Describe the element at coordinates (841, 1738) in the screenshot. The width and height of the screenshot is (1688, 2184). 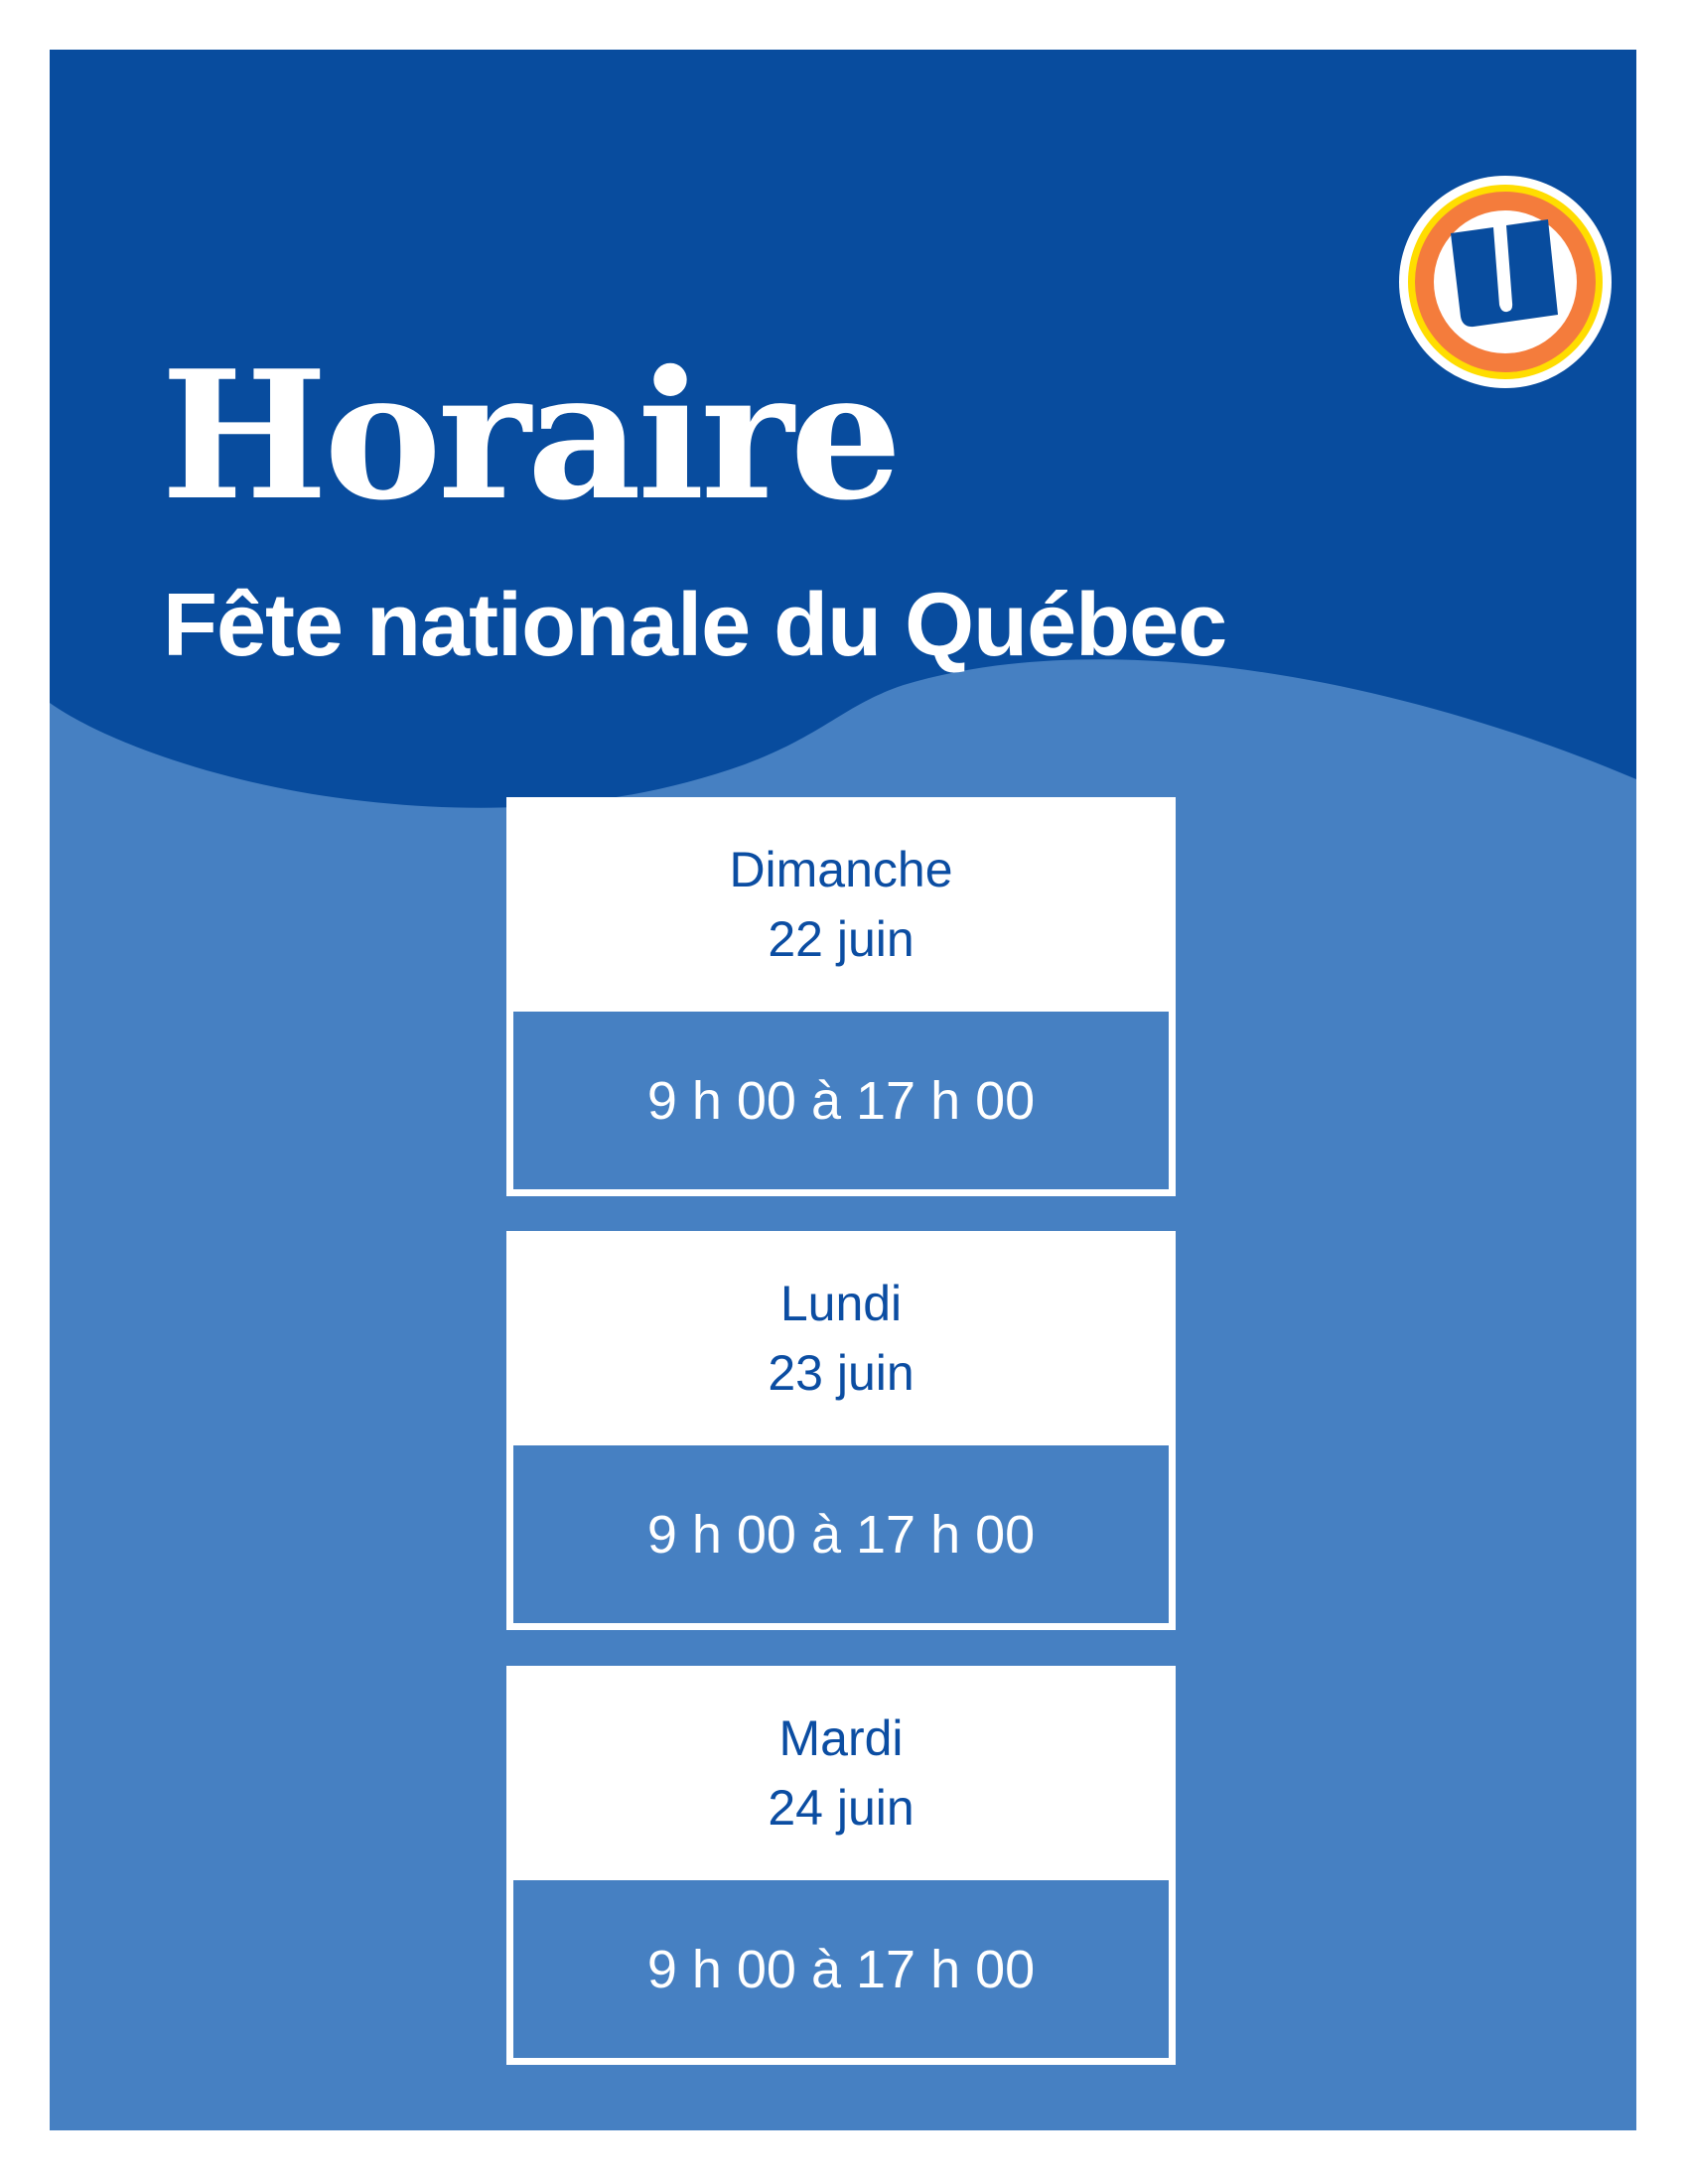
I see `day-label: Mardi` at that location.